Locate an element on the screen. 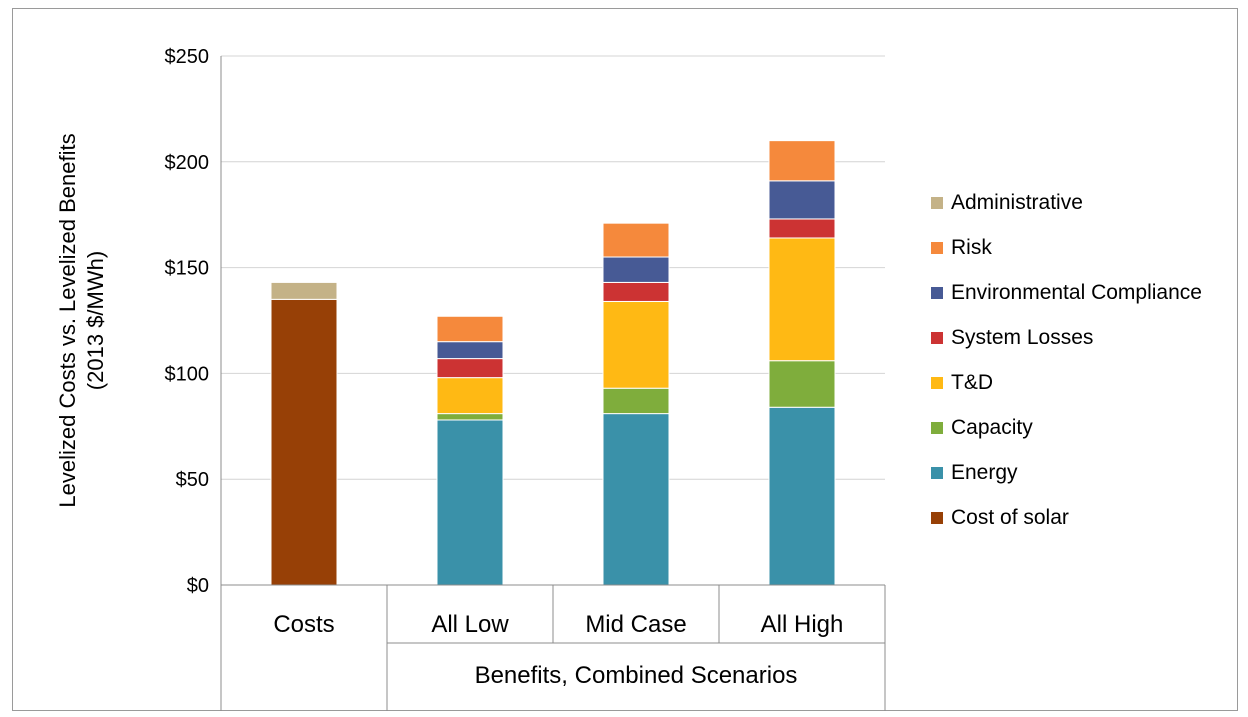  y-axis-label: Levelized Costs vs. Levelized Benefits is located at coordinates (67, 320).